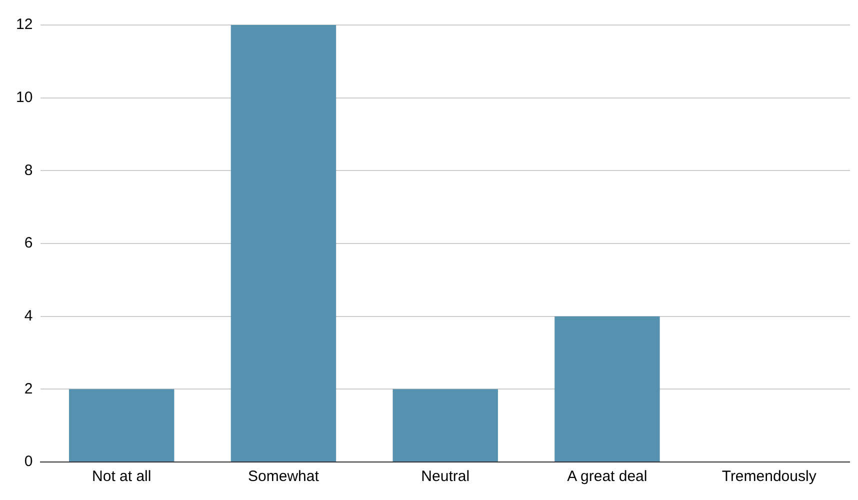 The image size is (858, 500). Describe the element at coordinates (24, 25) in the screenshot. I see `y-tick-label: 12` at that location.